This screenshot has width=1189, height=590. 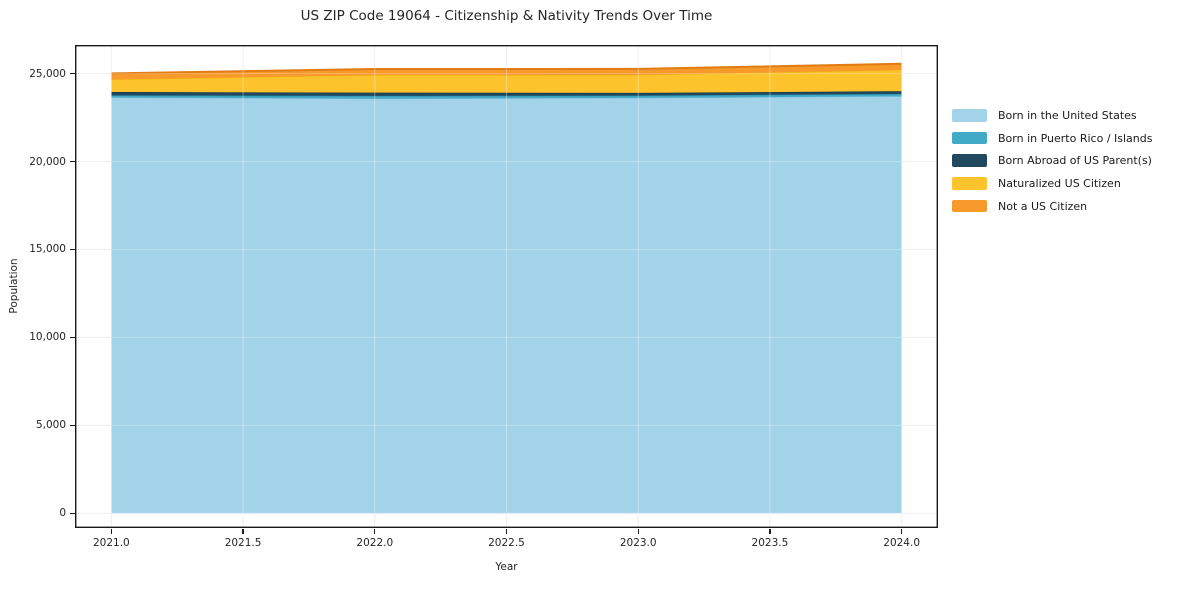 I want to click on legend-row: Naturalized US Citizen, so click(x=1052, y=183).